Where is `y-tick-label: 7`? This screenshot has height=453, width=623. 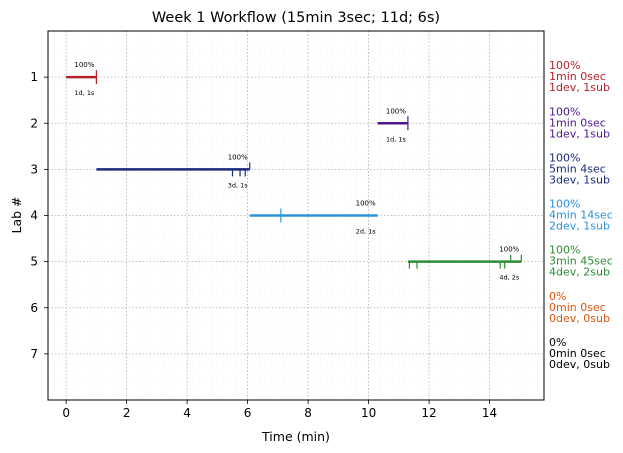 y-tick-label: 7 is located at coordinates (34, 354).